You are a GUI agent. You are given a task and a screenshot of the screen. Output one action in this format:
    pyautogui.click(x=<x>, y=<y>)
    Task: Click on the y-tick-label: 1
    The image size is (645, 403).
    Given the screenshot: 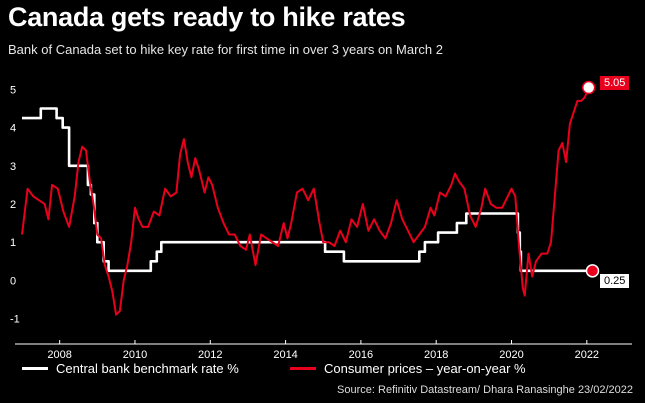 What is the action you would take?
    pyautogui.click(x=13, y=243)
    